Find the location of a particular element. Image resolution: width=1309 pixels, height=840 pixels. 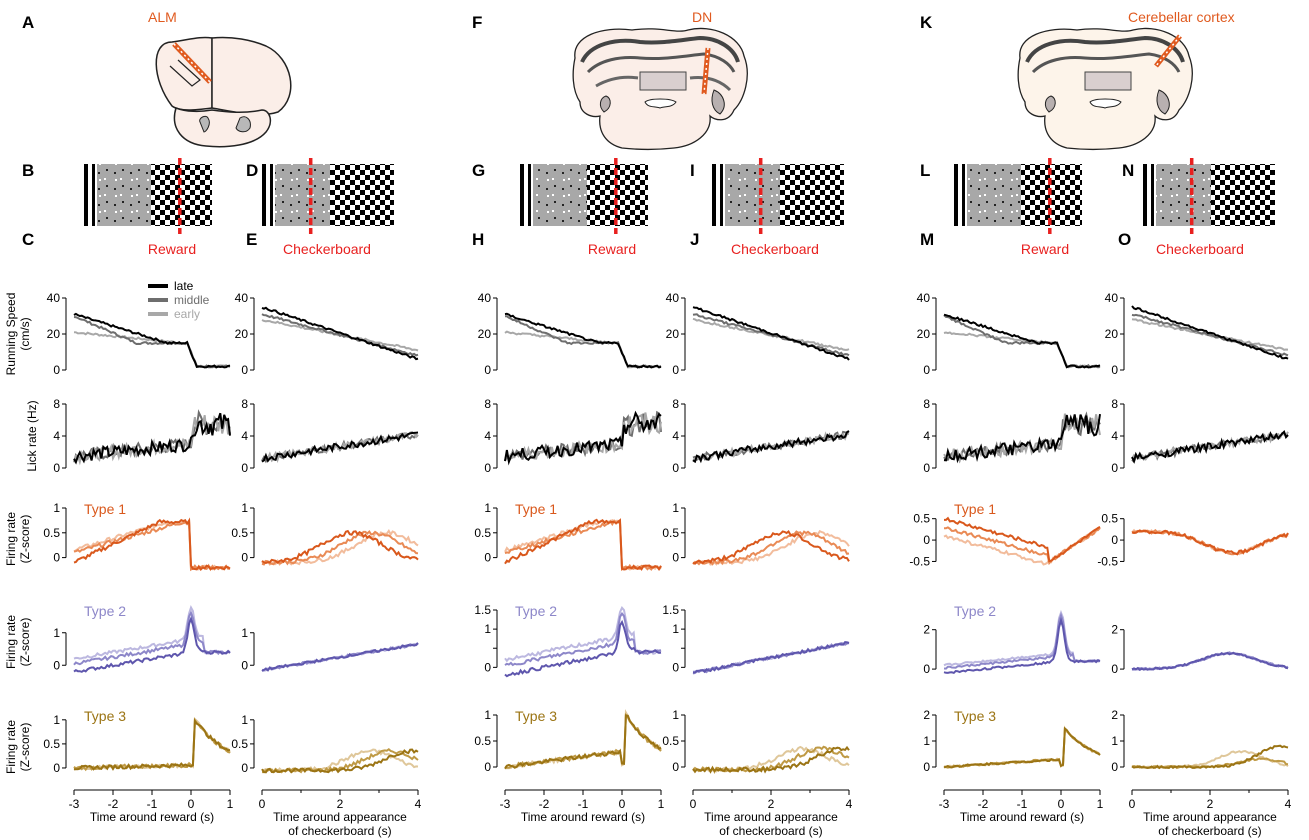

x-tick-label: 4 is located at coordinates (418, 804).